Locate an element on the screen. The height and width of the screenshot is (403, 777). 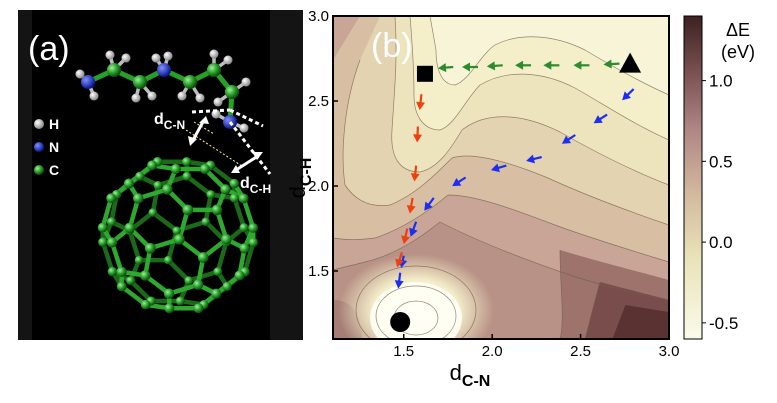
colorbar-tick-label: 1.0 is located at coordinates (721, 81).